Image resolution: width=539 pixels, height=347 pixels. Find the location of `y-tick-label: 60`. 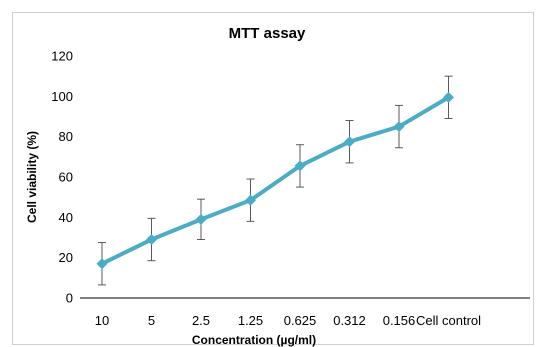

y-tick-label: 60 is located at coordinates (66, 177).